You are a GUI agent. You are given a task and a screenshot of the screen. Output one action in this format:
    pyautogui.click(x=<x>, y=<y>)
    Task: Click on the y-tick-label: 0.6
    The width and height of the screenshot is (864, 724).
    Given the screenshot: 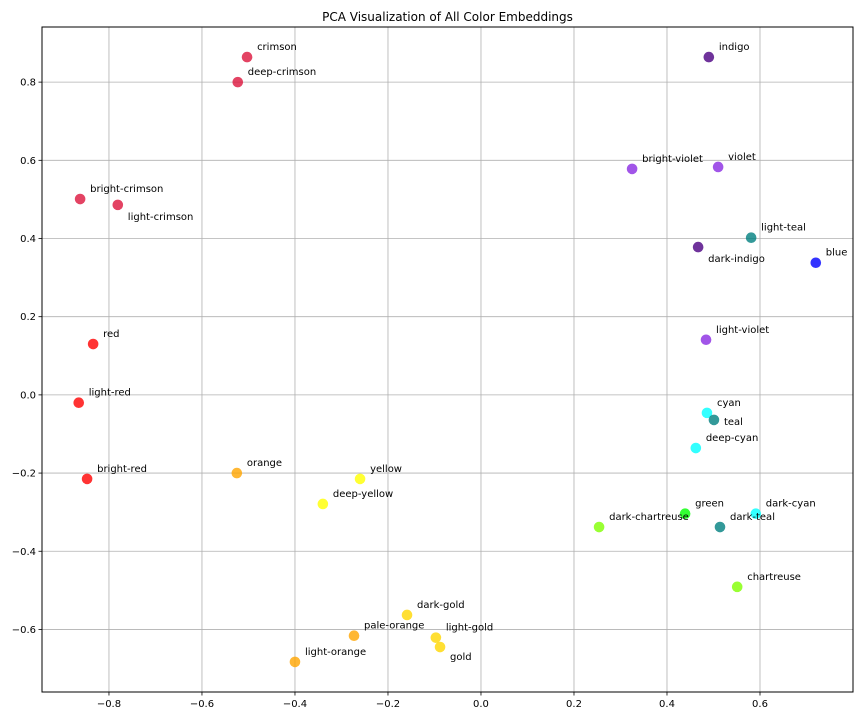 What is the action you would take?
    pyautogui.click(x=28, y=161)
    